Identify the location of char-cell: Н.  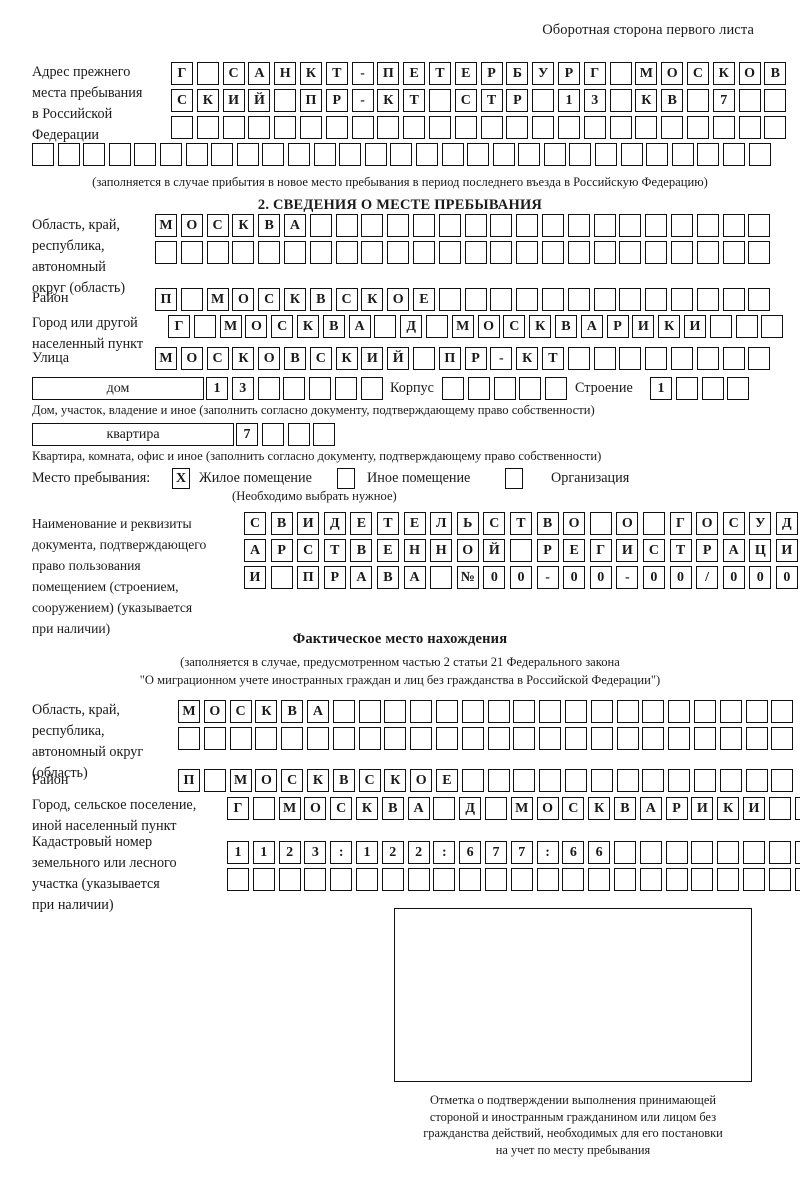
(441, 550).